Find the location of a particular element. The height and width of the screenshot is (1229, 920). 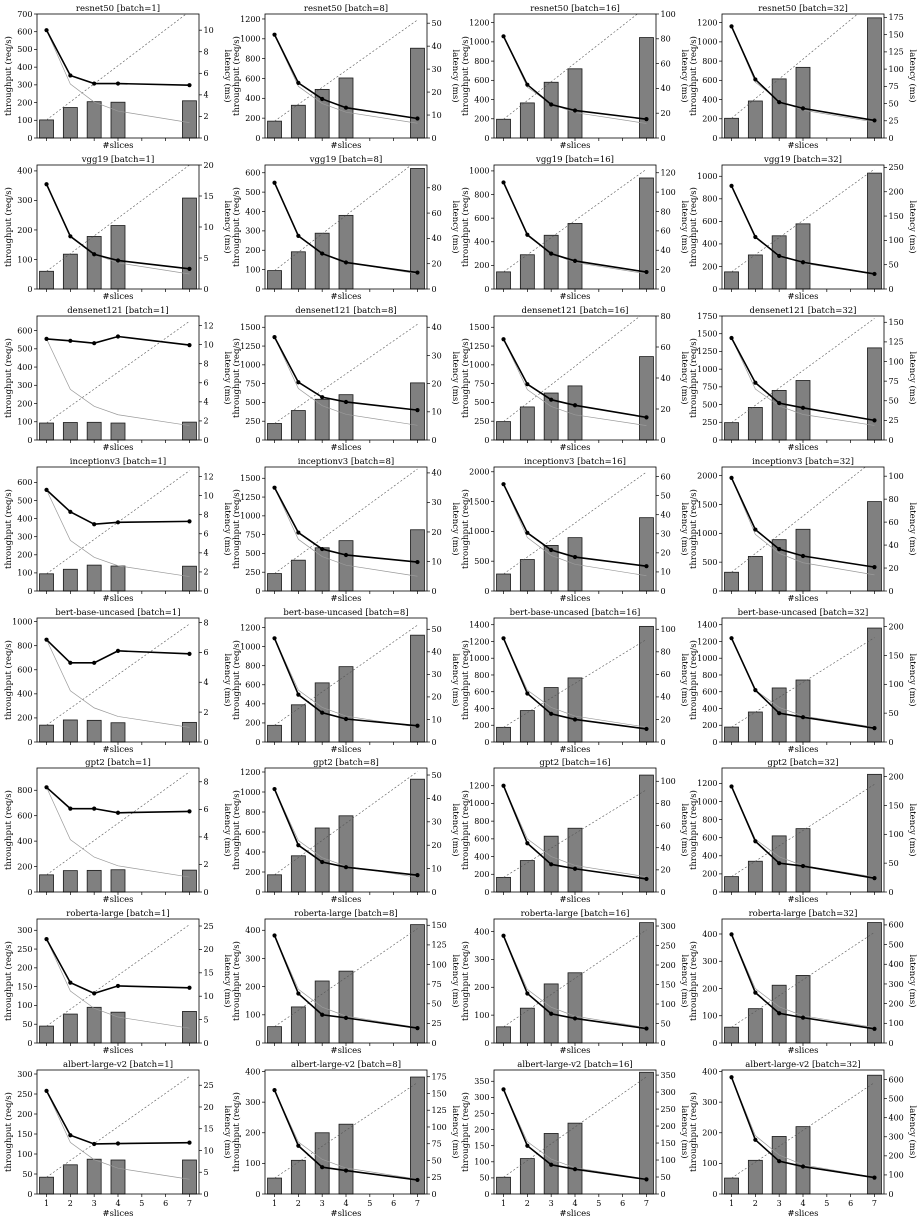

chart-title: densenet121 [batch=8] is located at coordinates (346, 311).